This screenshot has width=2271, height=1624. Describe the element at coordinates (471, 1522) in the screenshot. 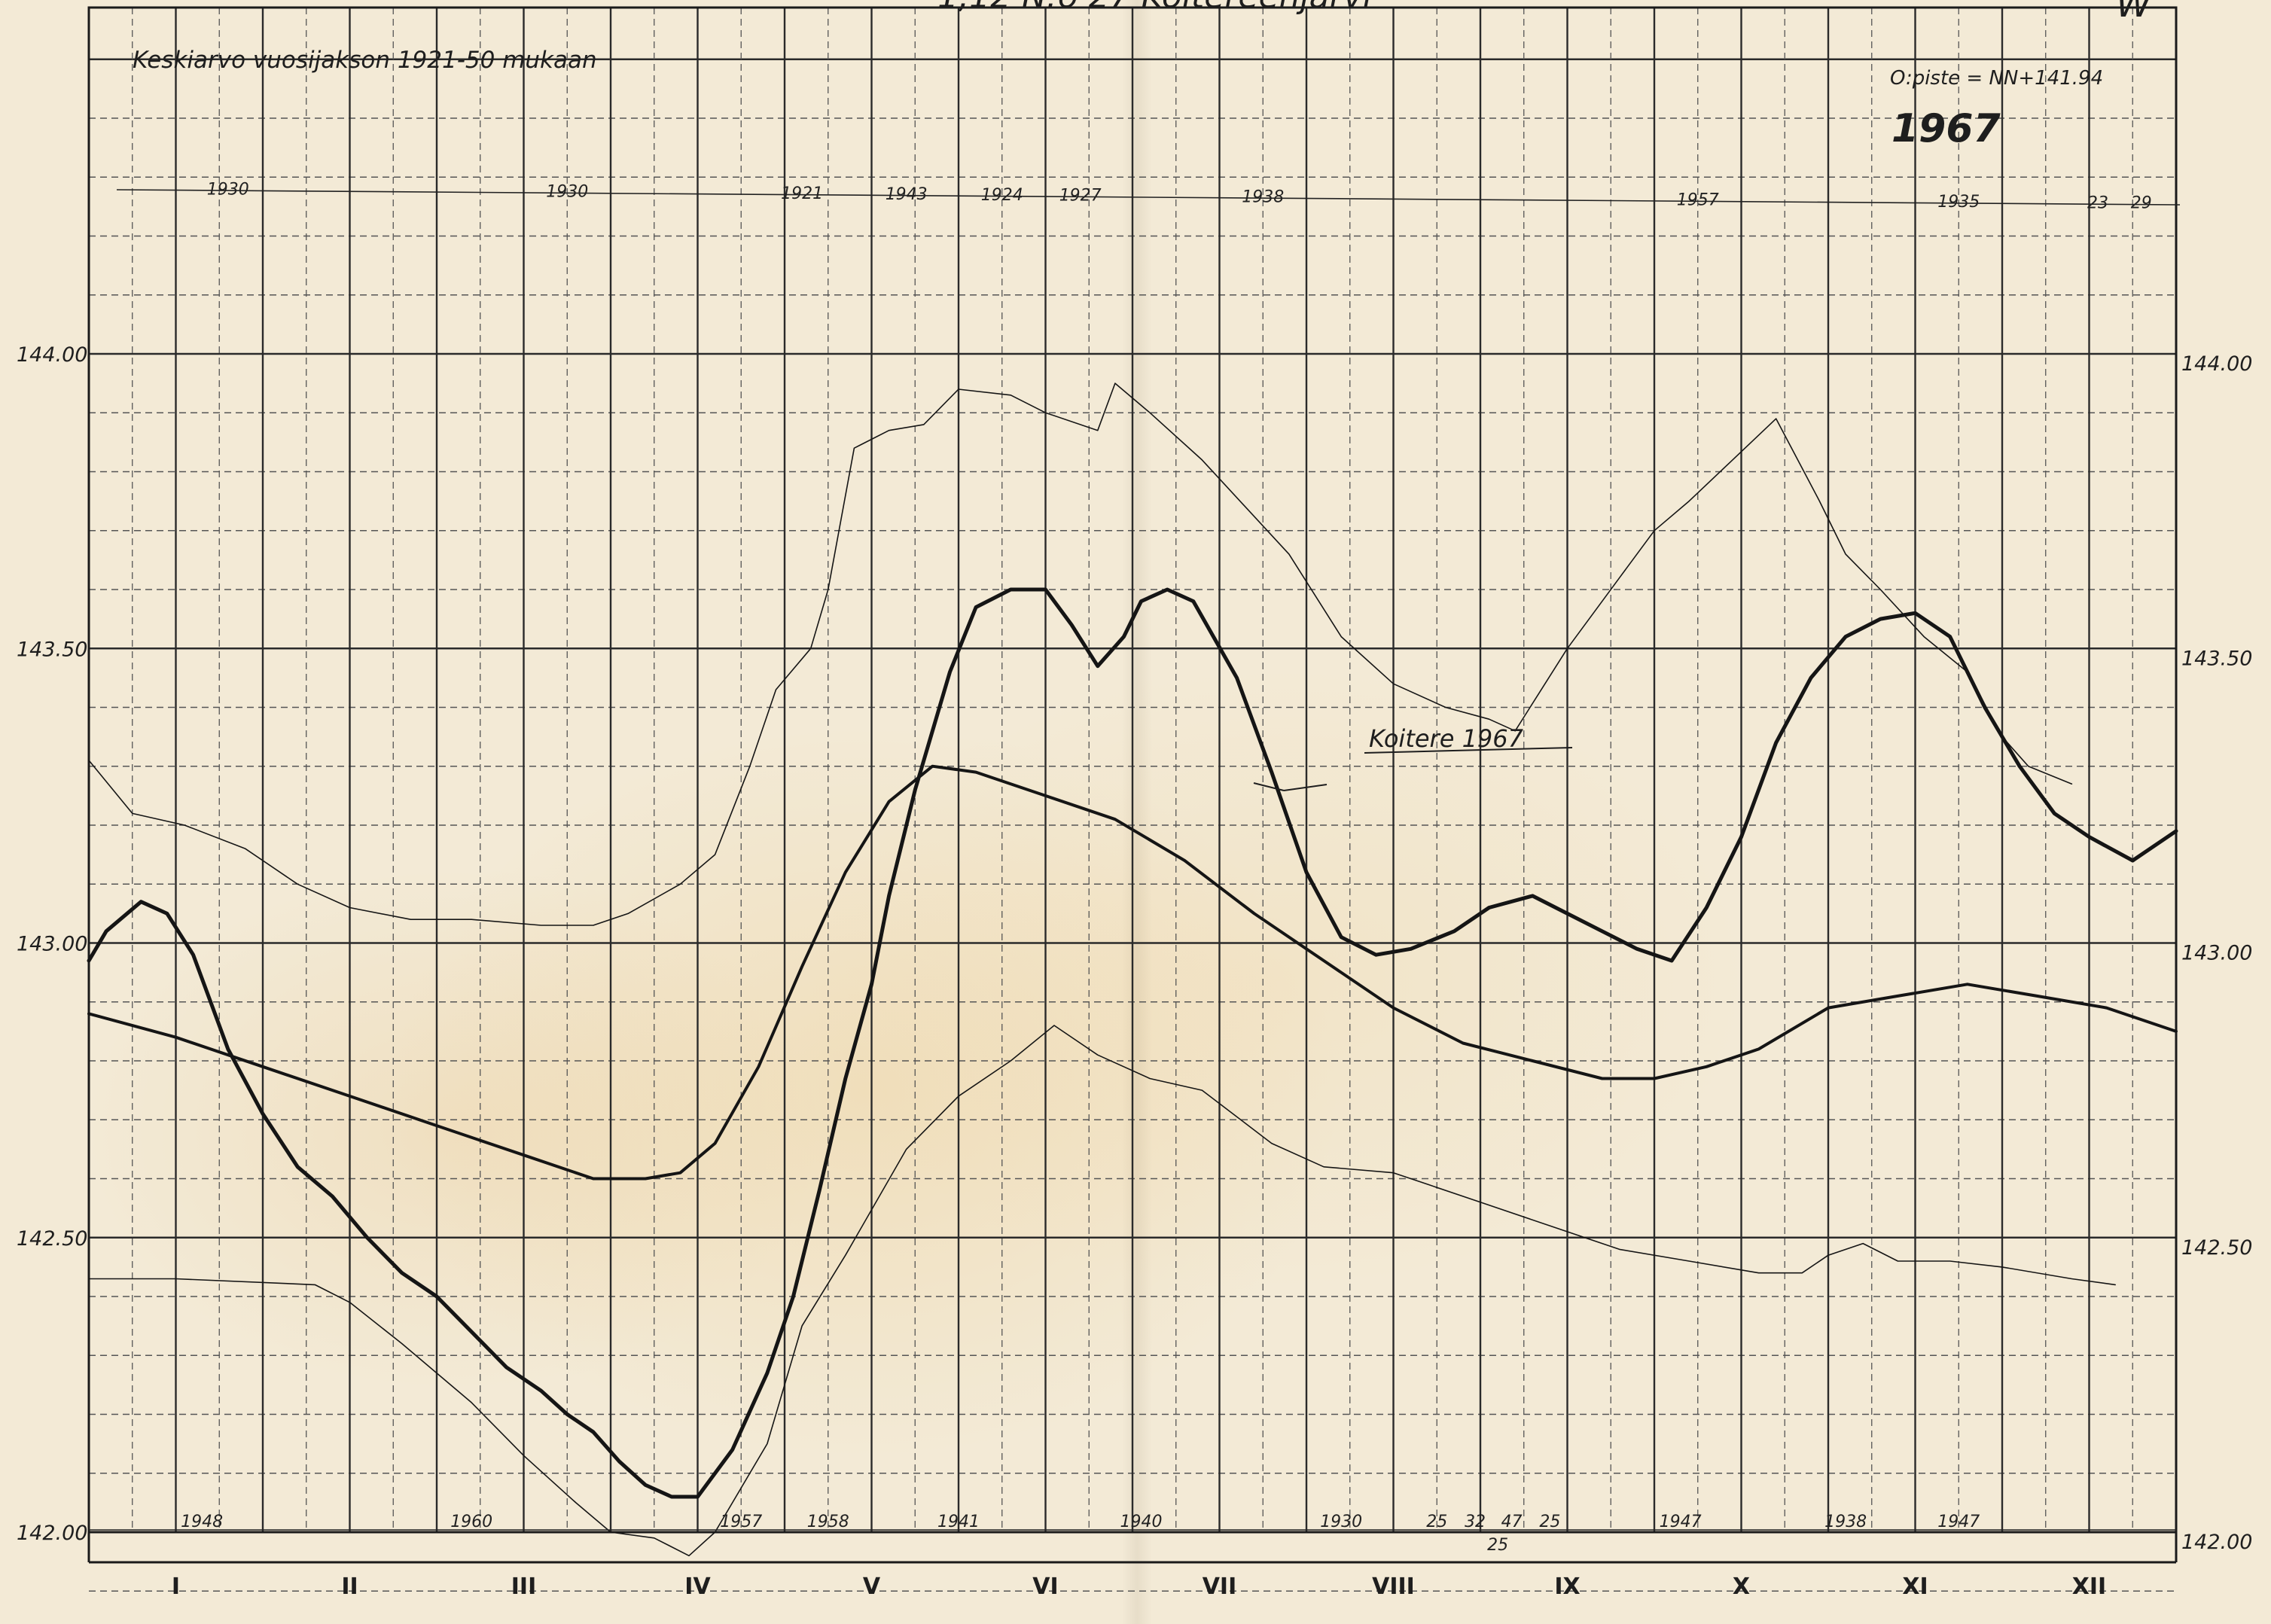

I see `bottom-record-year: 1960` at that location.